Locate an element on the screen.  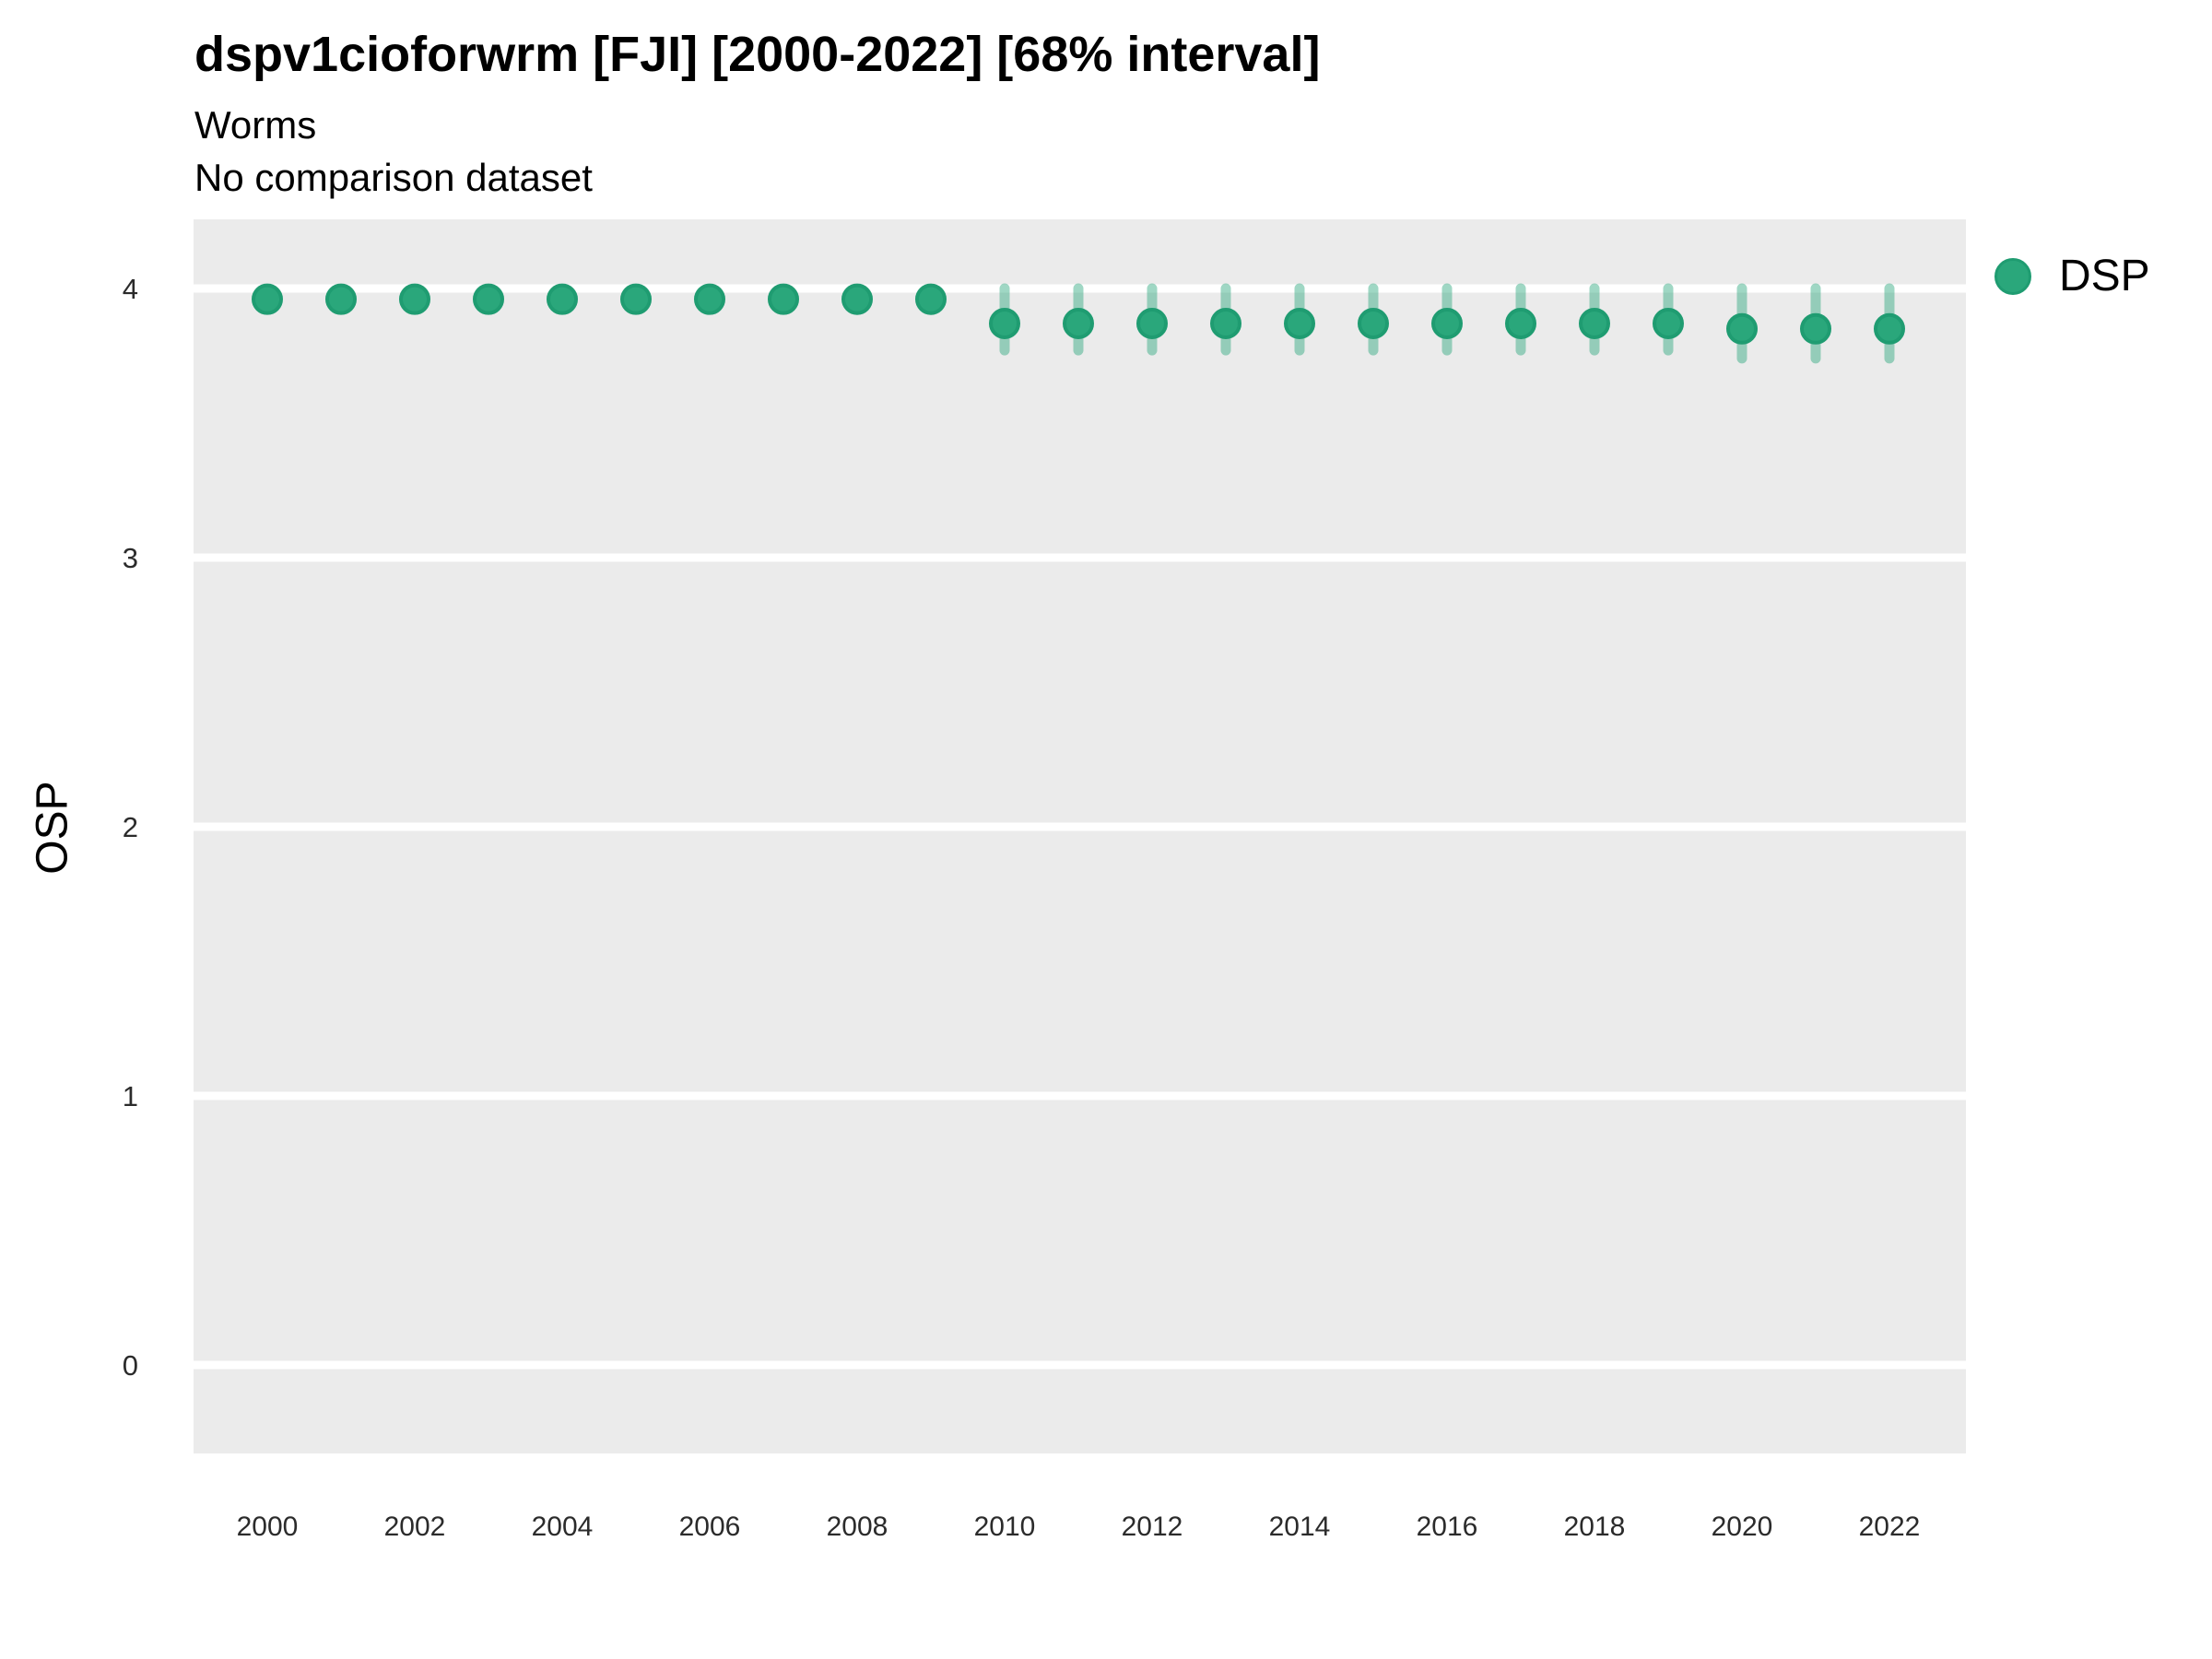
comparison-note: No comparison dataset is located at coordinates (393, 177).